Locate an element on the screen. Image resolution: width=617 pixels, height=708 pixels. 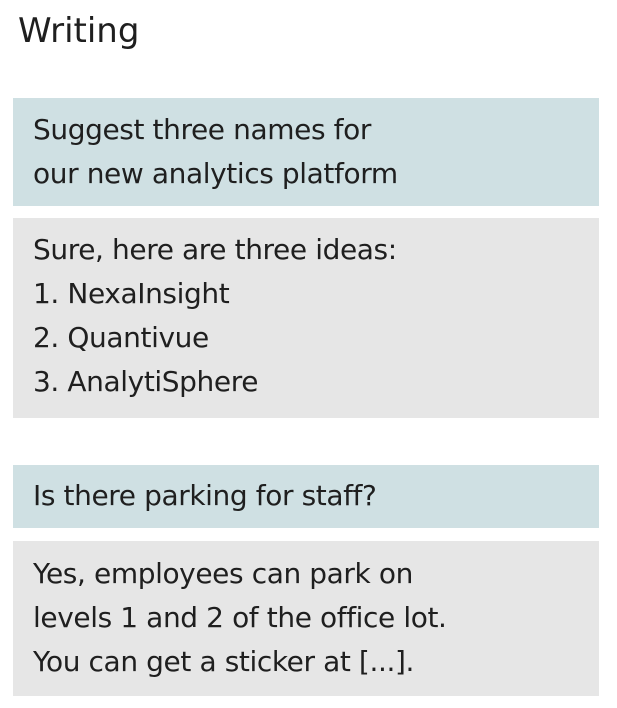
page-title: Writing is located at coordinates (79, 31).